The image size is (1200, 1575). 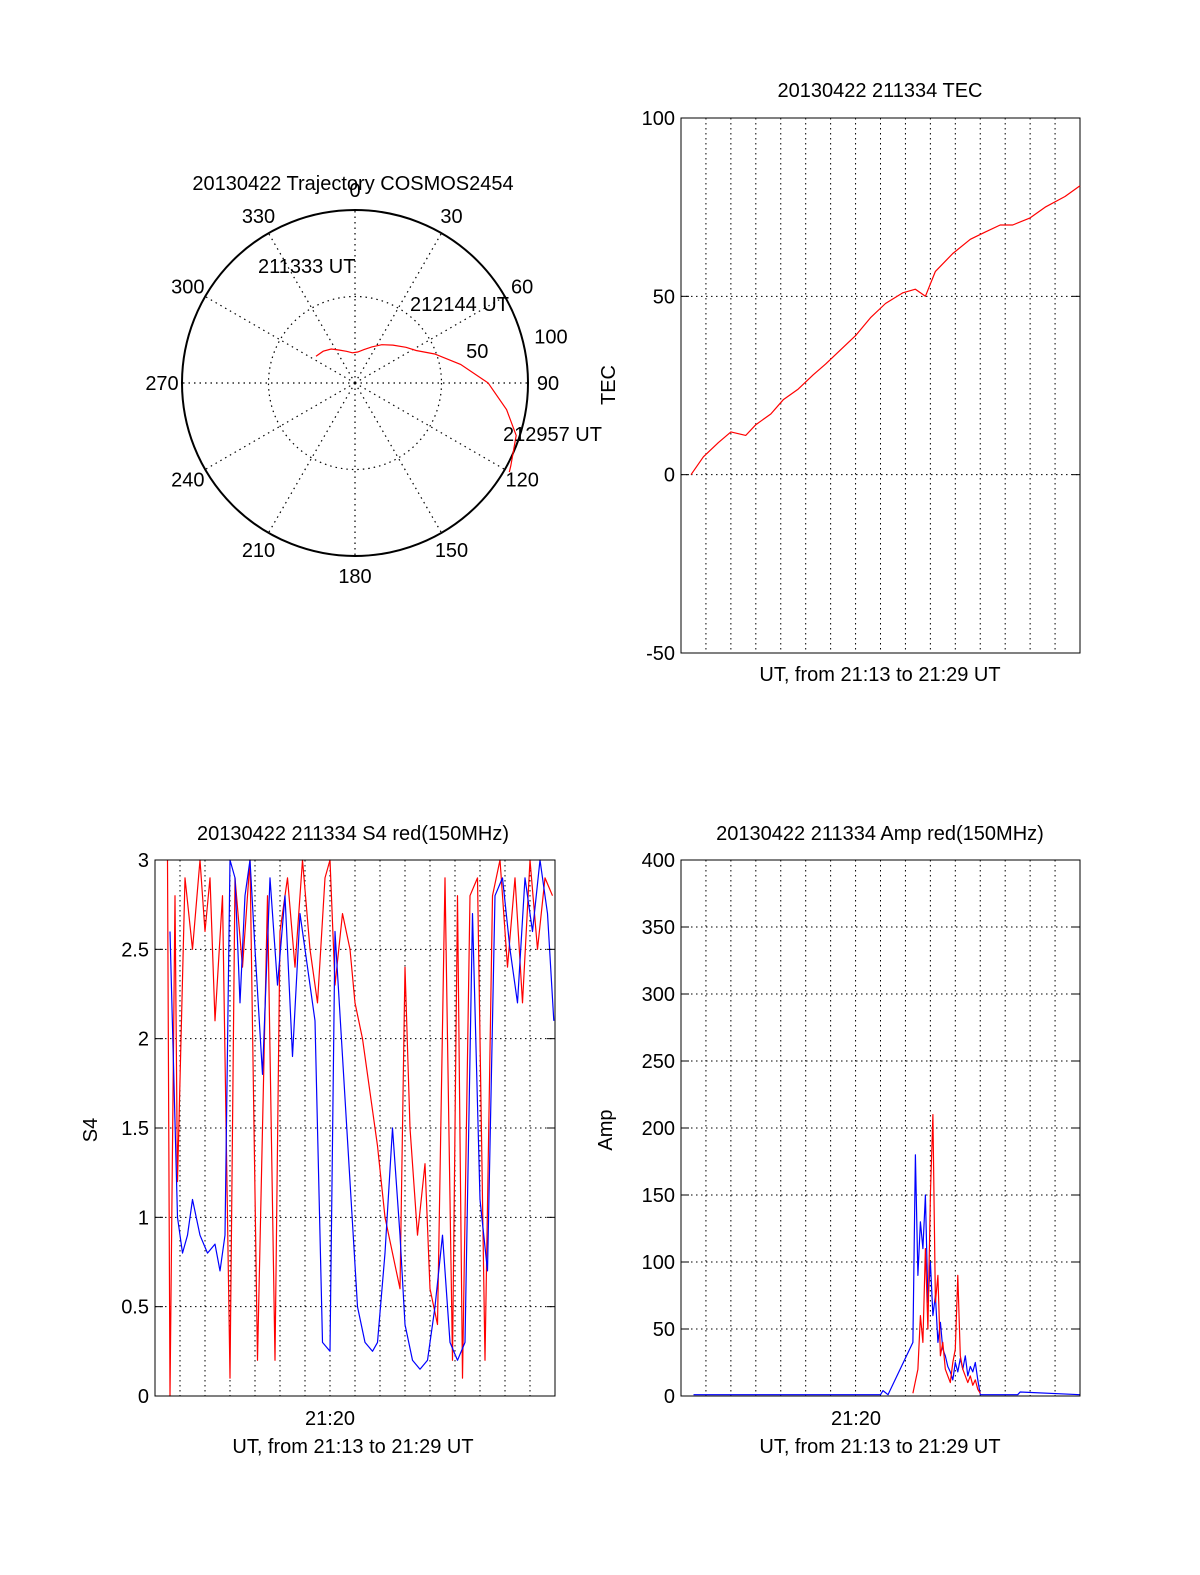 I want to click on azimuth-label: 0, so click(x=354, y=191).